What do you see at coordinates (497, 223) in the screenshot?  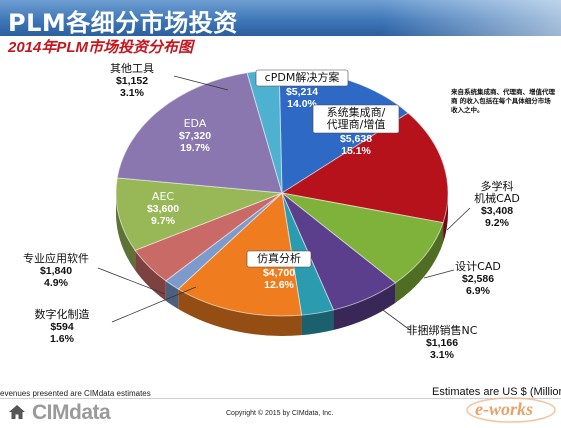 I see `slice-percent-label: 9.2%` at bounding box center [497, 223].